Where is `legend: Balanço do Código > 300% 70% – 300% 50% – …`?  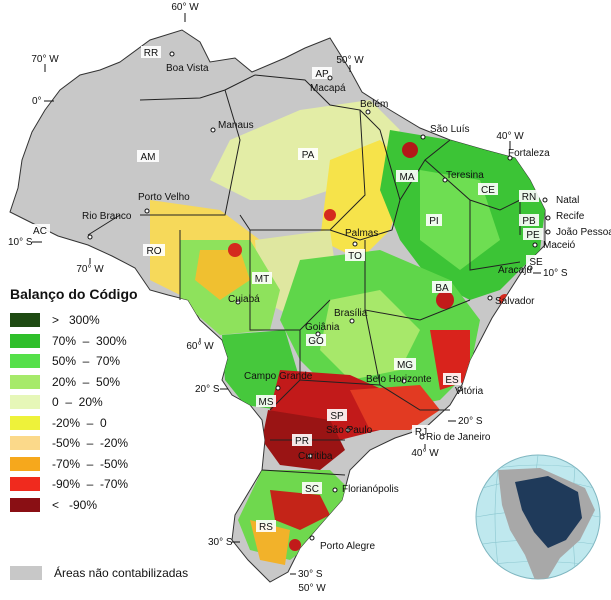 legend: Balanço do Código > 300% 70% – 300% 50% – … is located at coordinates (110, 400).